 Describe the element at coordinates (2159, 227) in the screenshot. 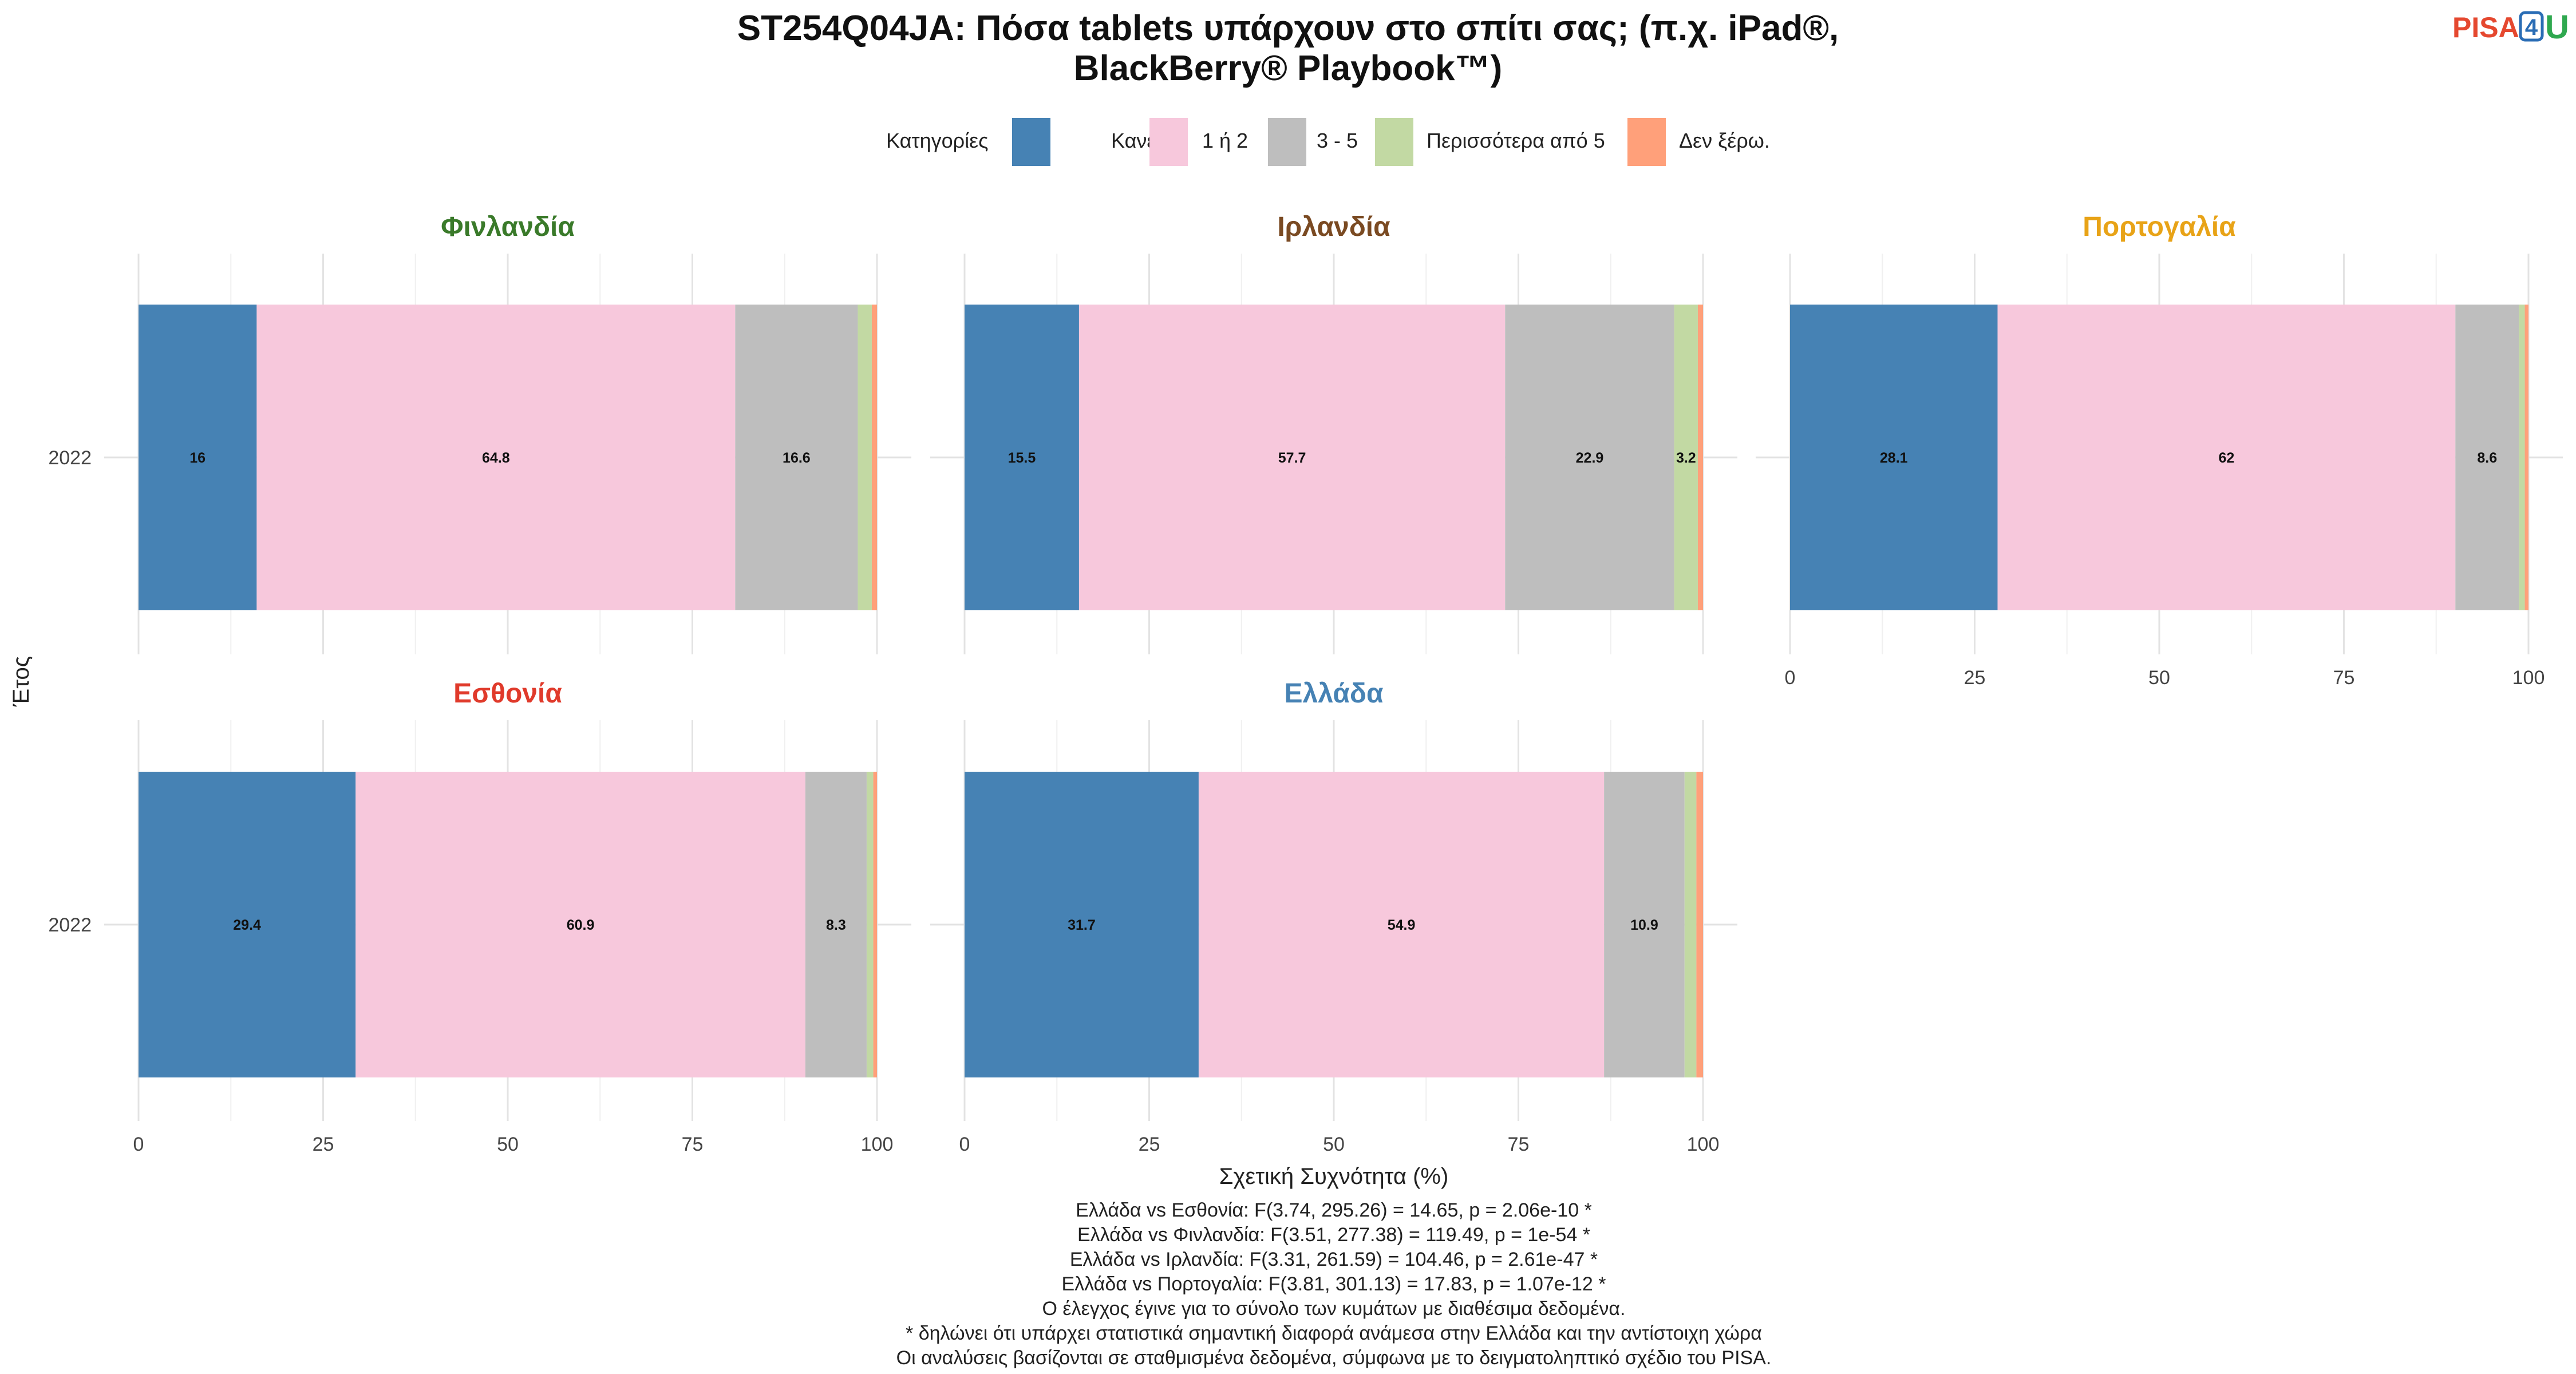

I see `panel-title: Πορτογαλία` at that location.